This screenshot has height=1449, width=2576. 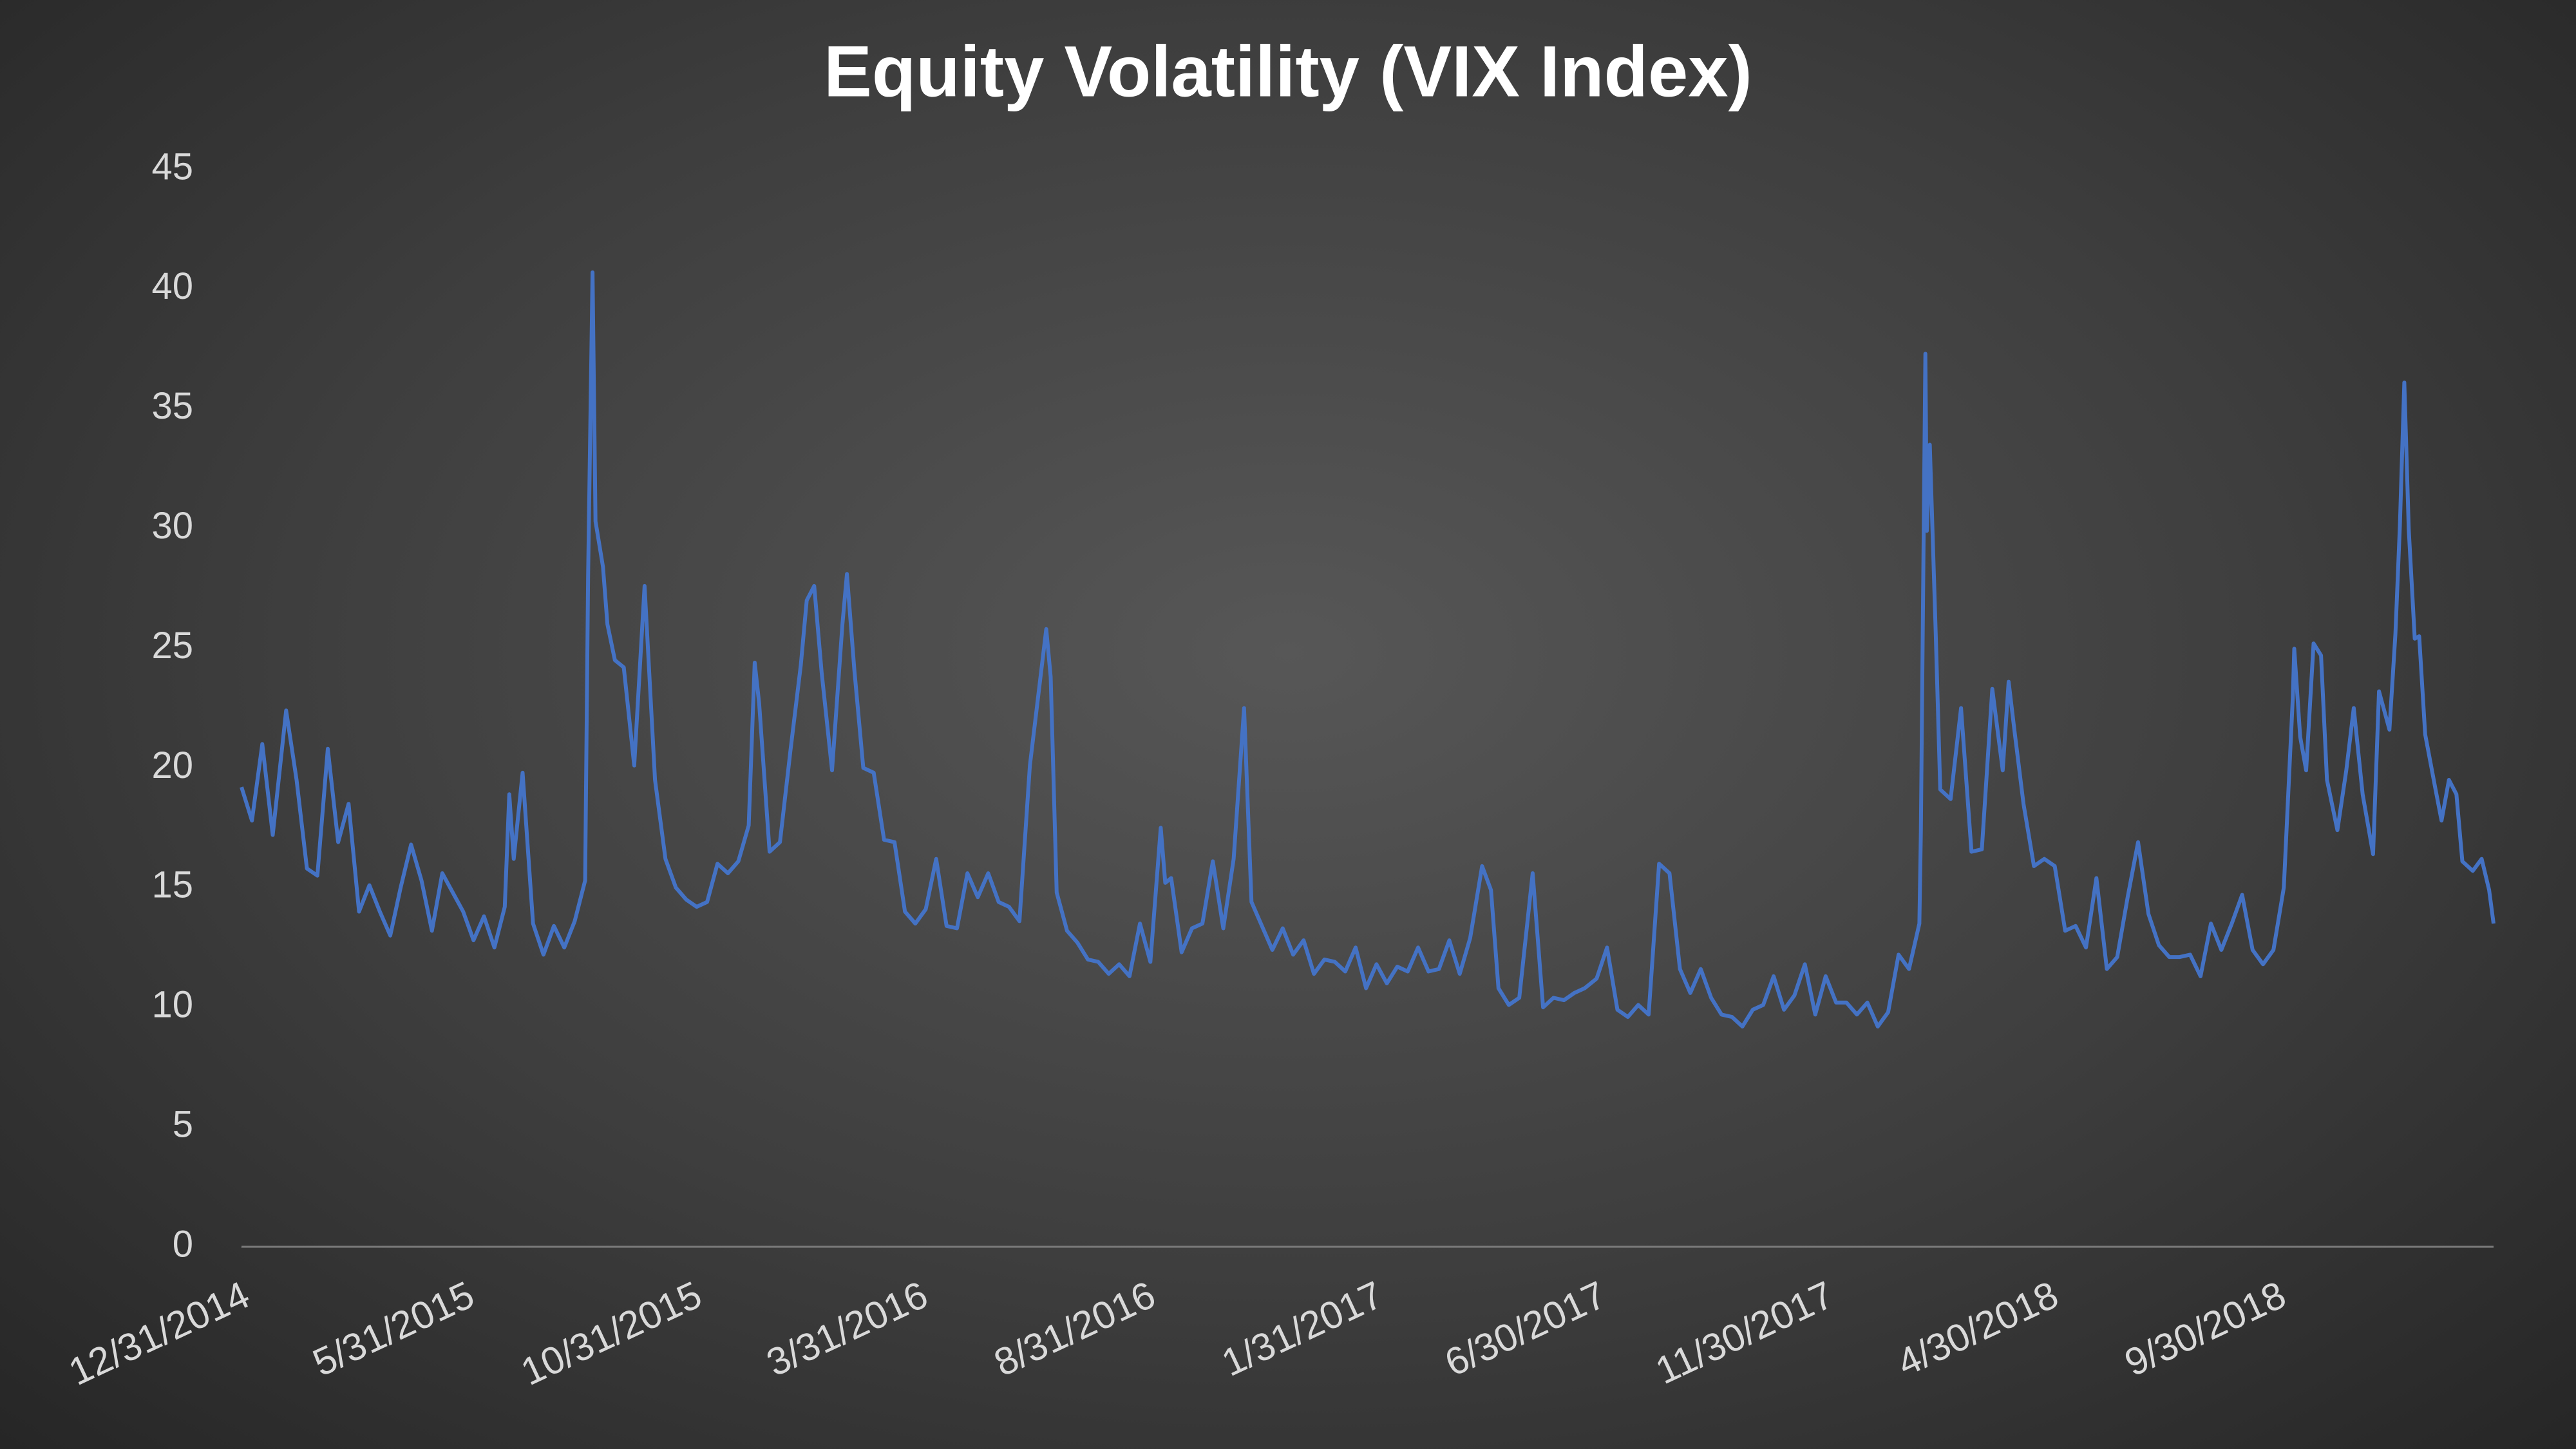 I want to click on y-tick-label: 0, so click(x=183, y=1244).